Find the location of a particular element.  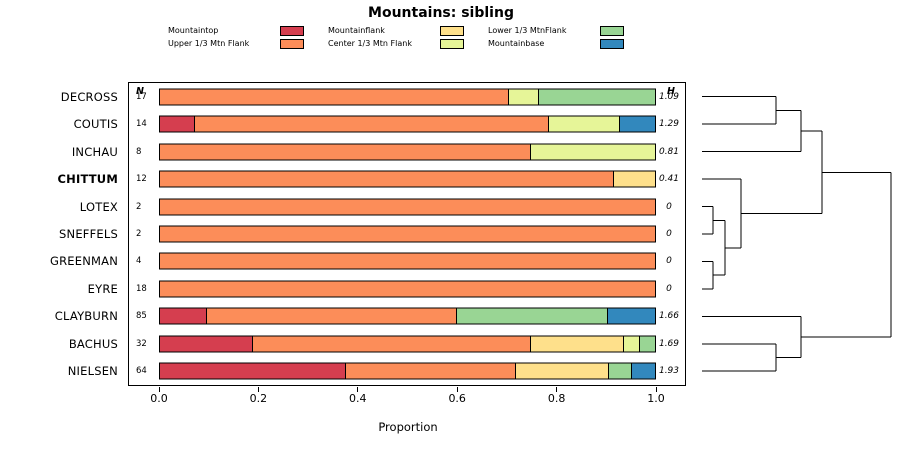

lower-swatch is located at coordinates (612, 30).